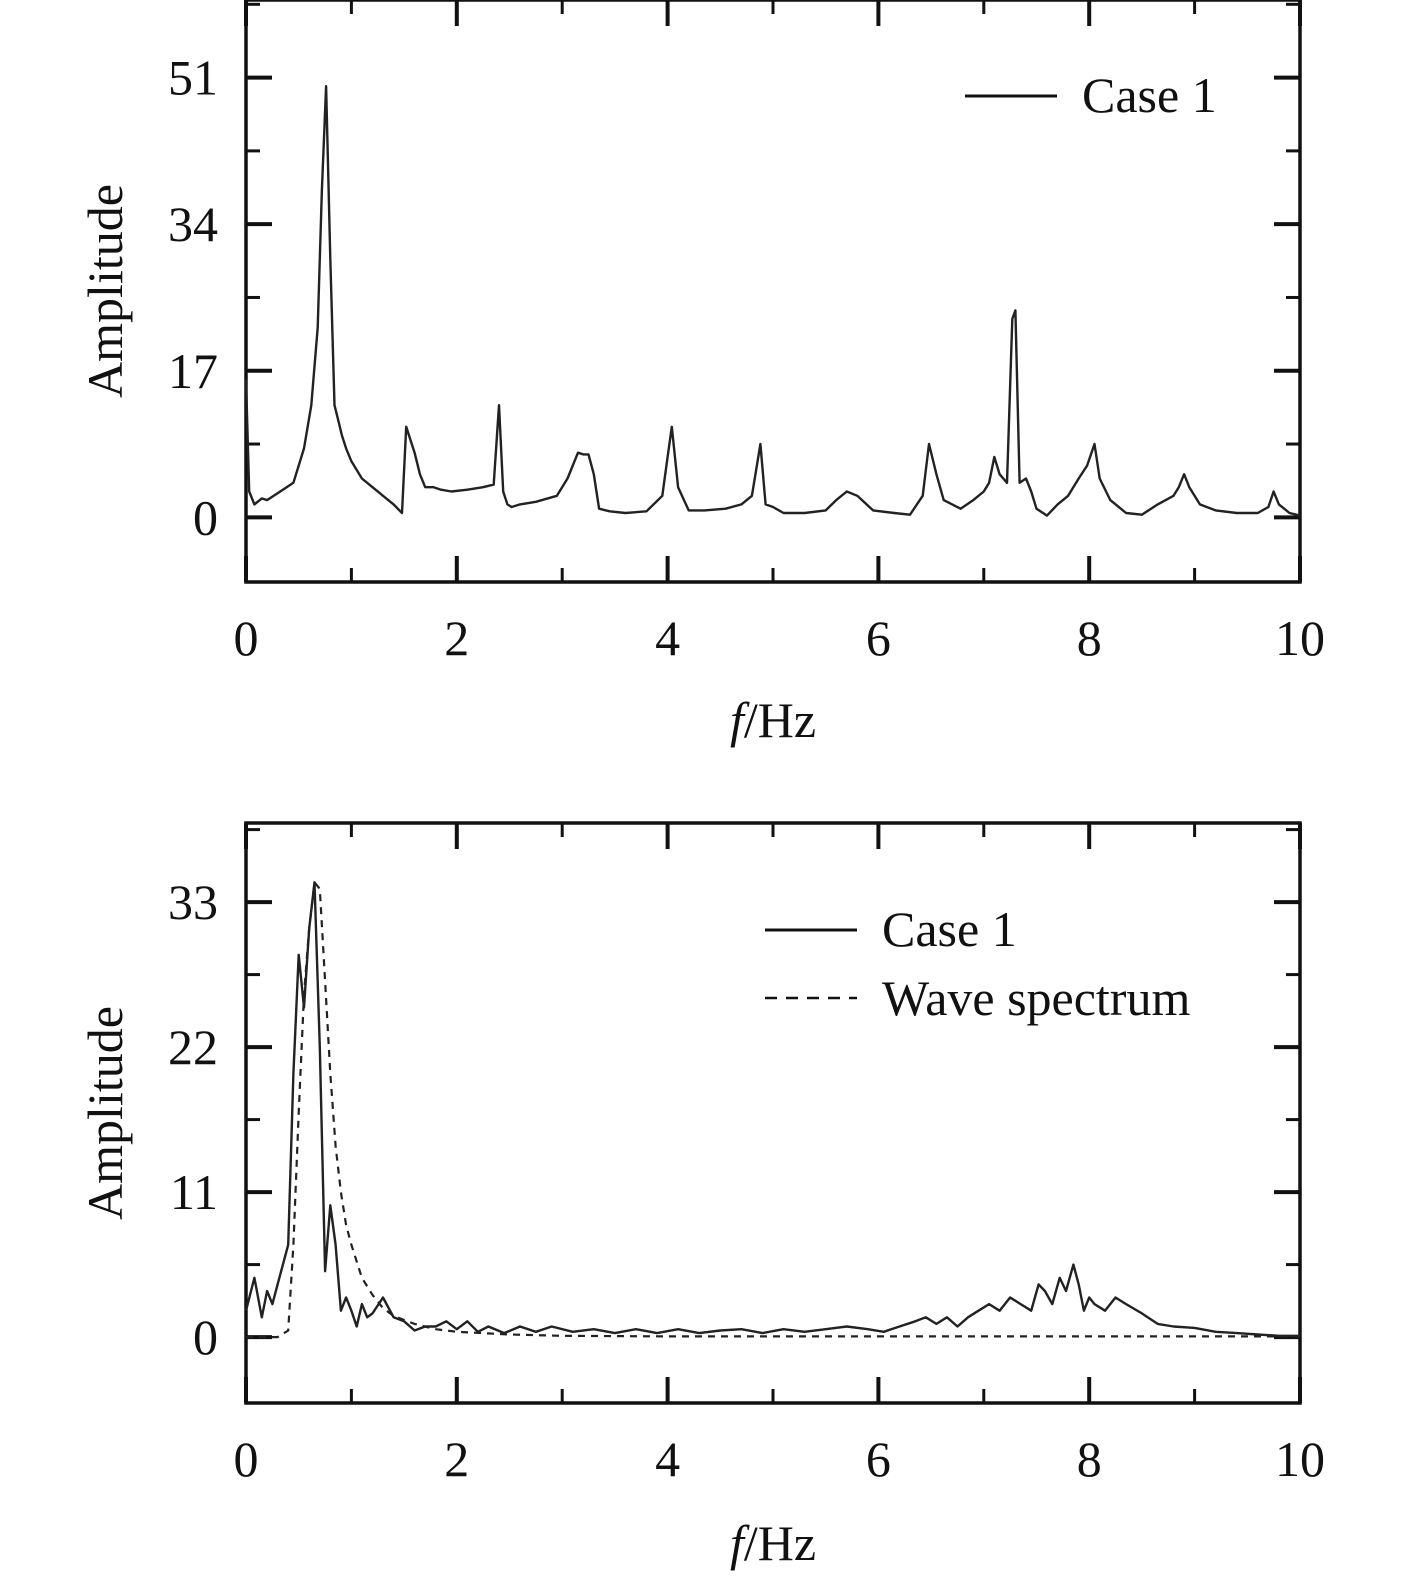 The image size is (1417, 1579). I want to click on legend-label-wave-spectrum: Wave spectrum, so click(1036, 998).